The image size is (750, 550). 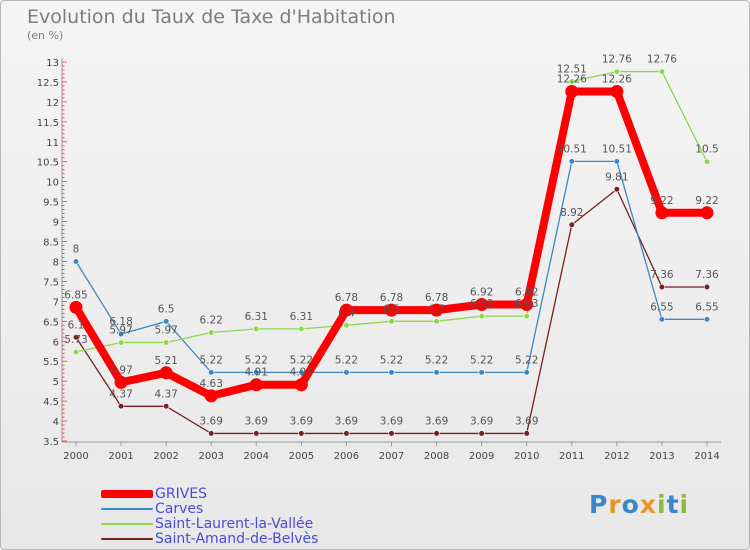 What do you see at coordinates (120, 456) in the screenshot?
I see `x-tick-label: 2001` at bounding box center [120, 456].